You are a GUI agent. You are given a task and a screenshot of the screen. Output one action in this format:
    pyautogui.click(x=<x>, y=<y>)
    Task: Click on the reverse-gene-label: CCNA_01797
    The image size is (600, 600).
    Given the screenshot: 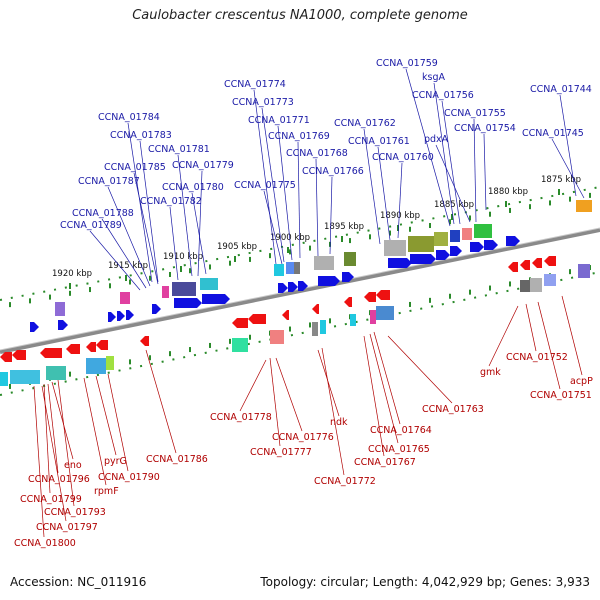 What is the action you would take?
    pyautogui.click(x=67, y=527)
    